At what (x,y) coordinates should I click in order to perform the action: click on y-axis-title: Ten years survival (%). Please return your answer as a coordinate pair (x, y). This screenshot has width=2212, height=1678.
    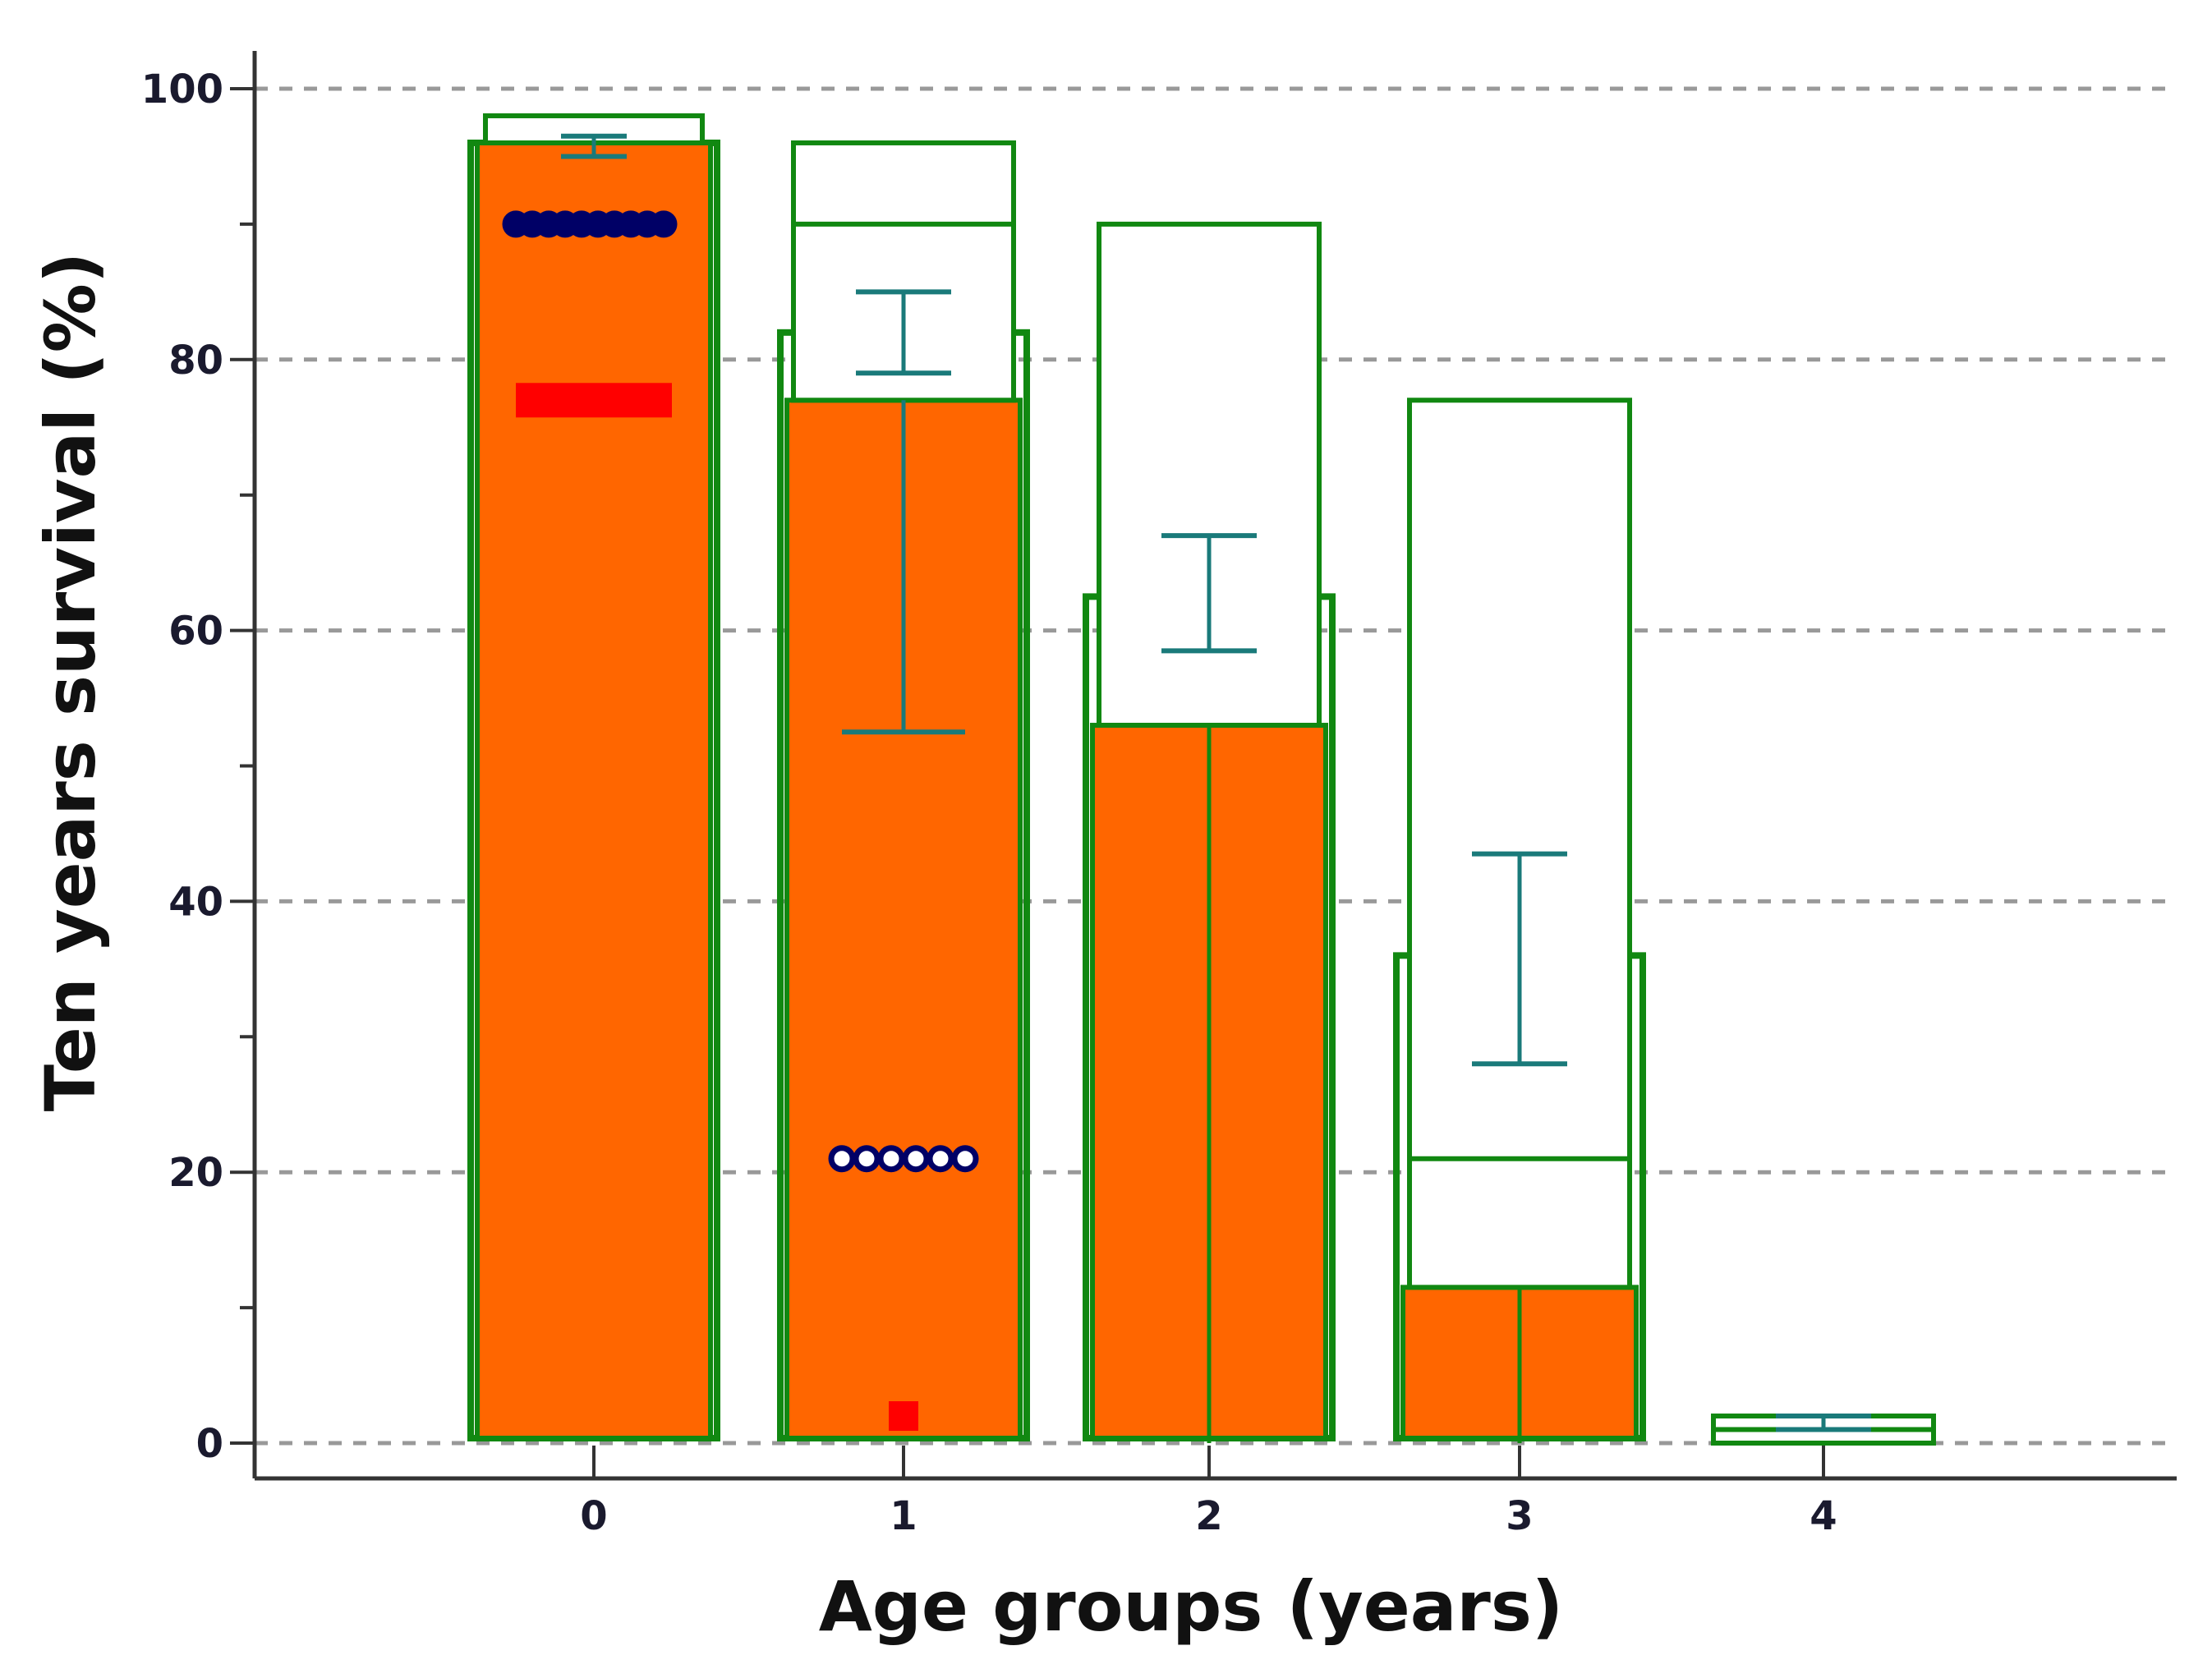
    Looking at the image, I should click on (70, 681).